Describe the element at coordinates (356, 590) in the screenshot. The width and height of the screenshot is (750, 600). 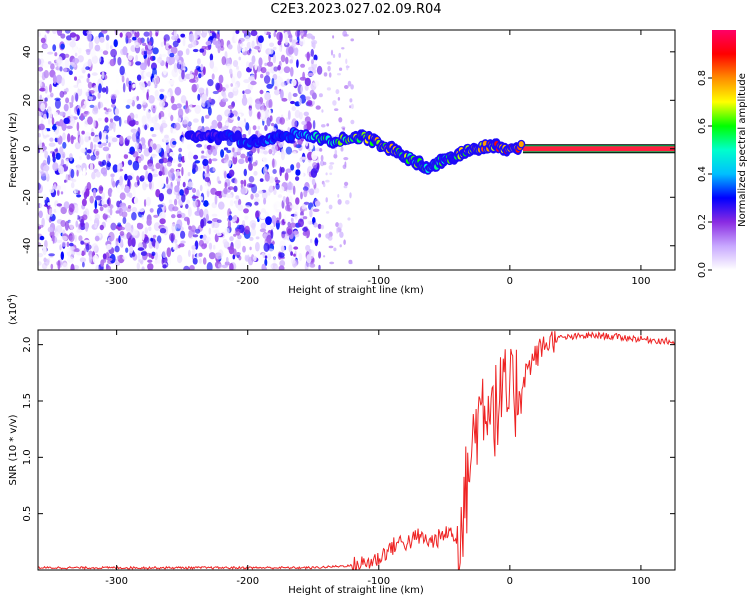
I see `snr-x-axis-label: Height of straight line (km)` at that location.